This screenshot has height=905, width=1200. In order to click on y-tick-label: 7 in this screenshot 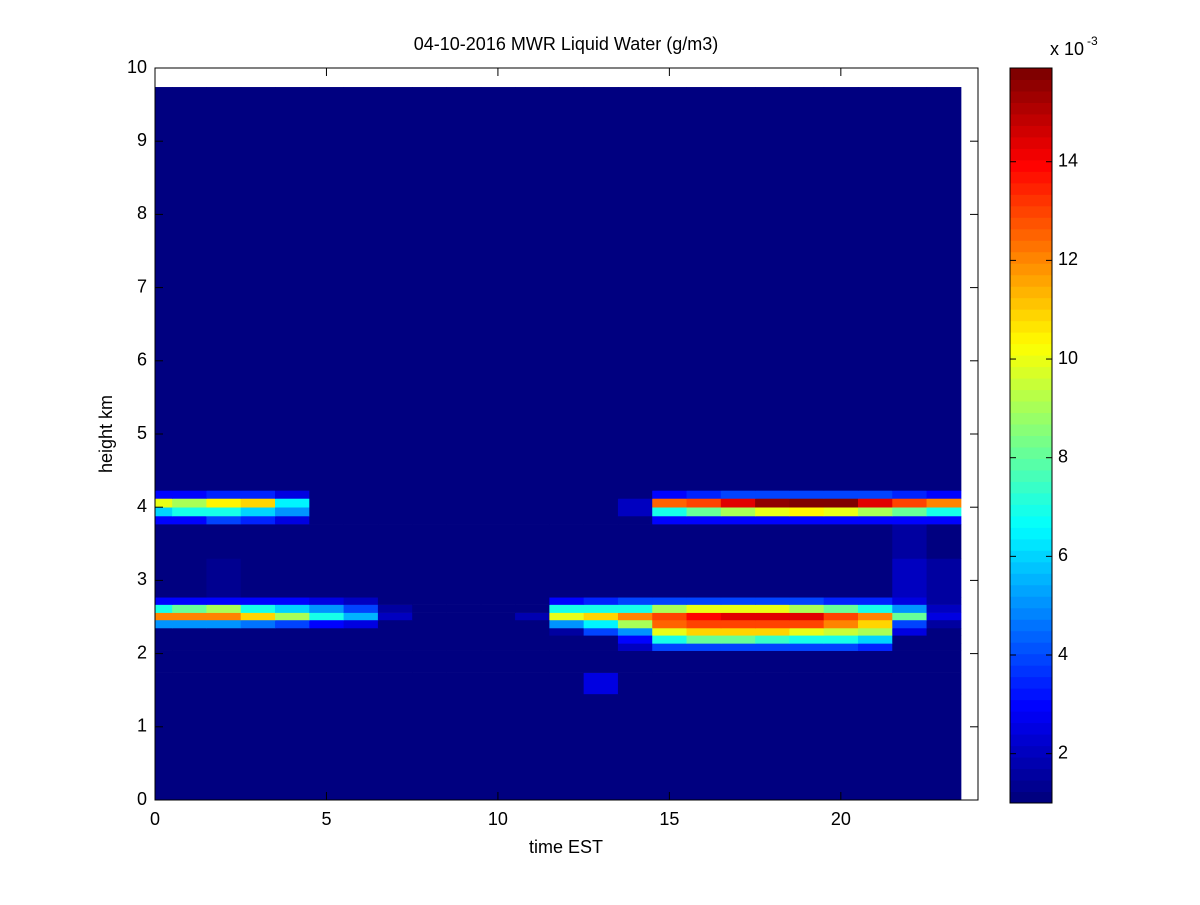, I will do `click(142, 286)`.